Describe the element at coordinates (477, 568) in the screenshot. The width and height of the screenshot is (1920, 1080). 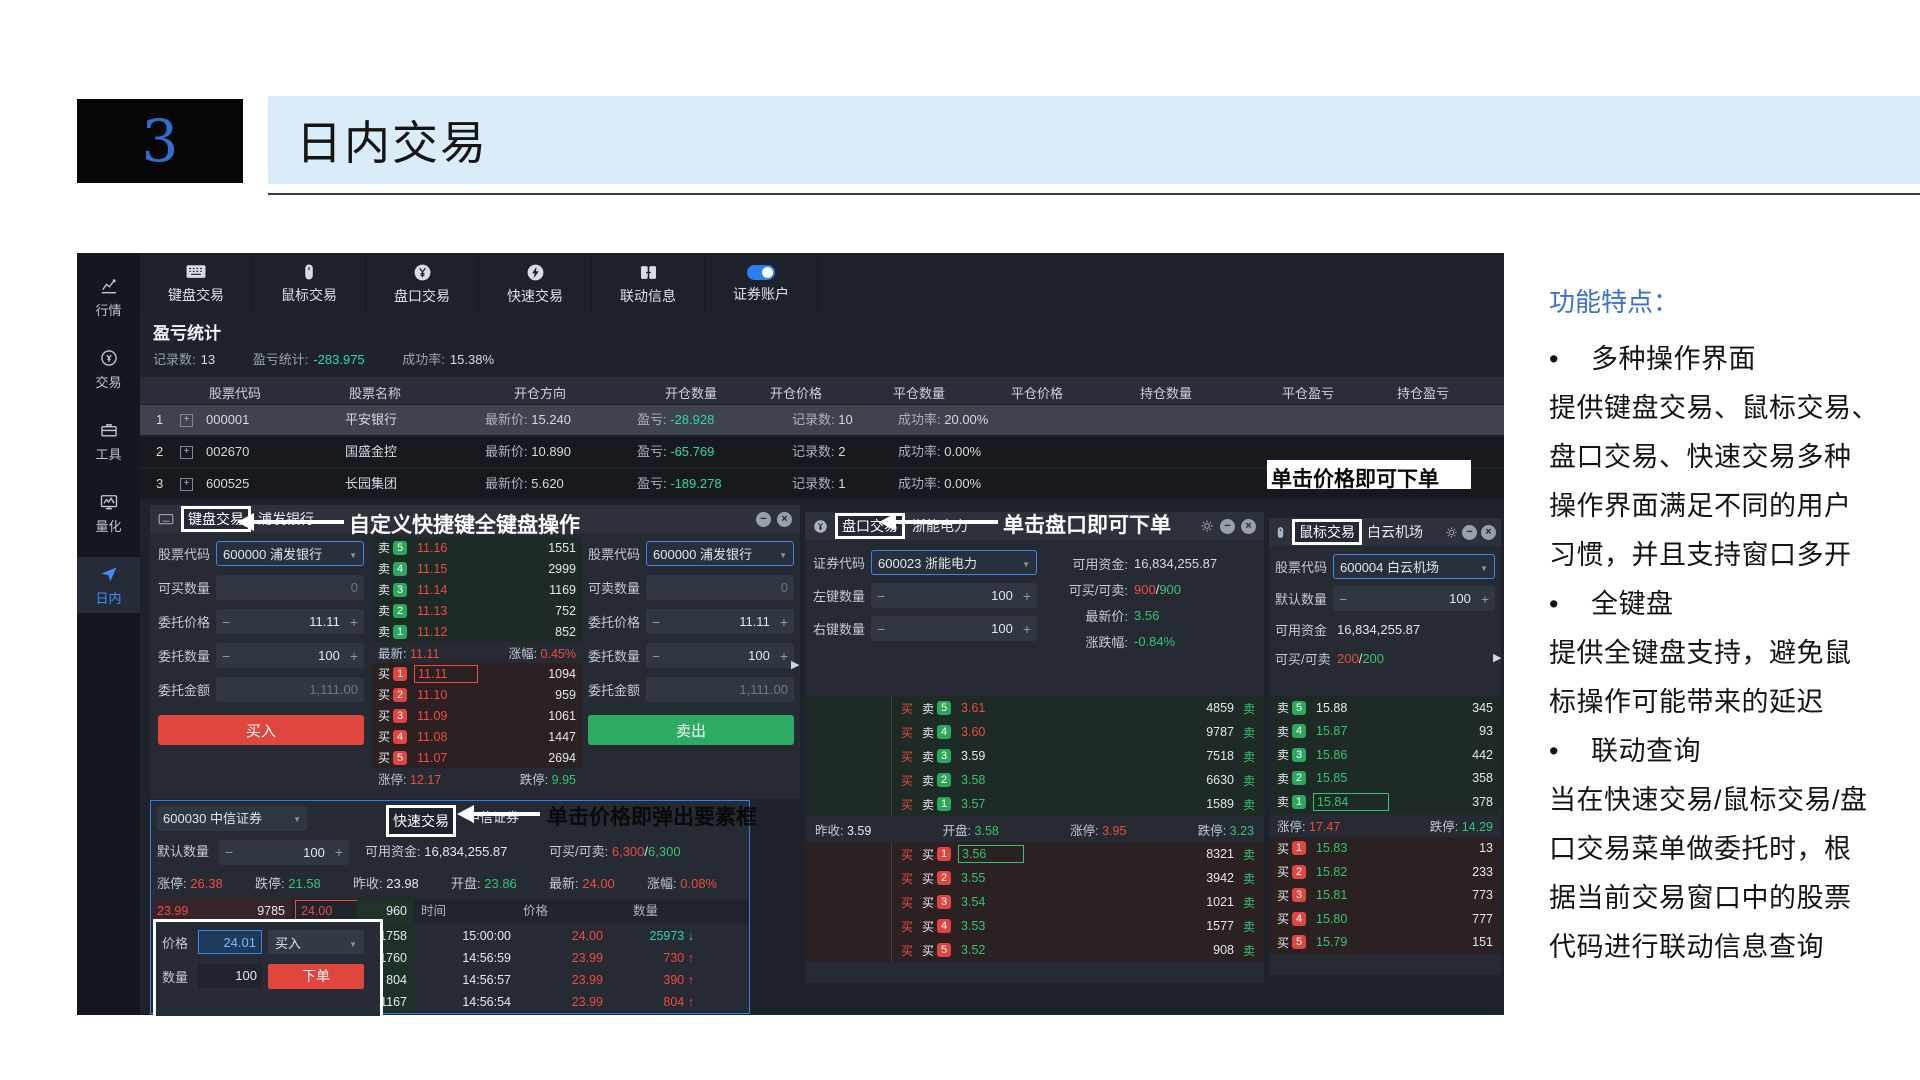
I see `sell-level-row: 卖 4 11.15 2999` at that location.